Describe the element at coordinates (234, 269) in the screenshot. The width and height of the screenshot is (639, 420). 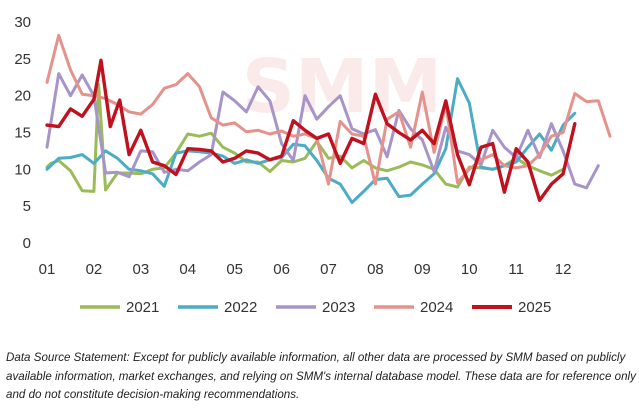
I see `x-tick-label: 05` at that location.